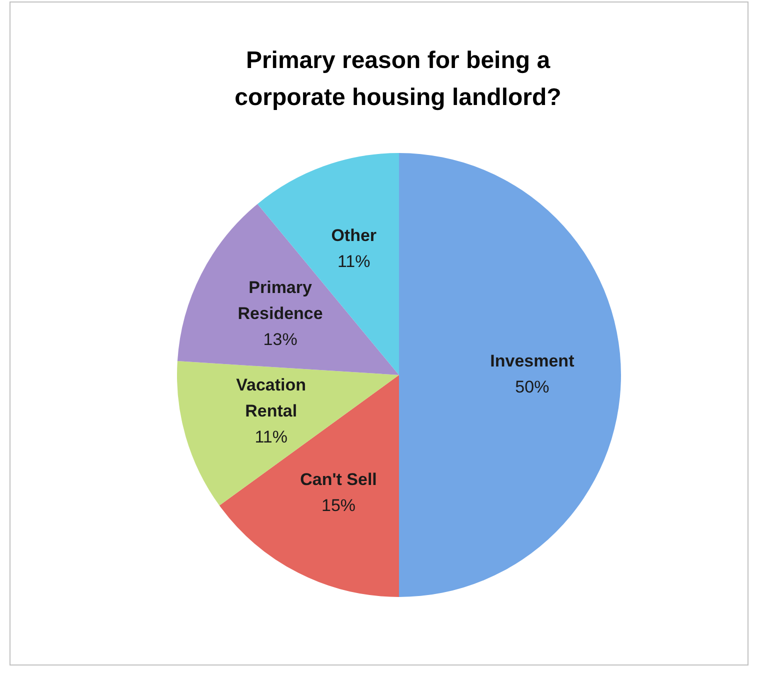 This screenshot has width=762, height=673. What do you see at coordinates (280, 340) in the screenshot?
I see `data-label: 13%` at bounding box center [280, 340].